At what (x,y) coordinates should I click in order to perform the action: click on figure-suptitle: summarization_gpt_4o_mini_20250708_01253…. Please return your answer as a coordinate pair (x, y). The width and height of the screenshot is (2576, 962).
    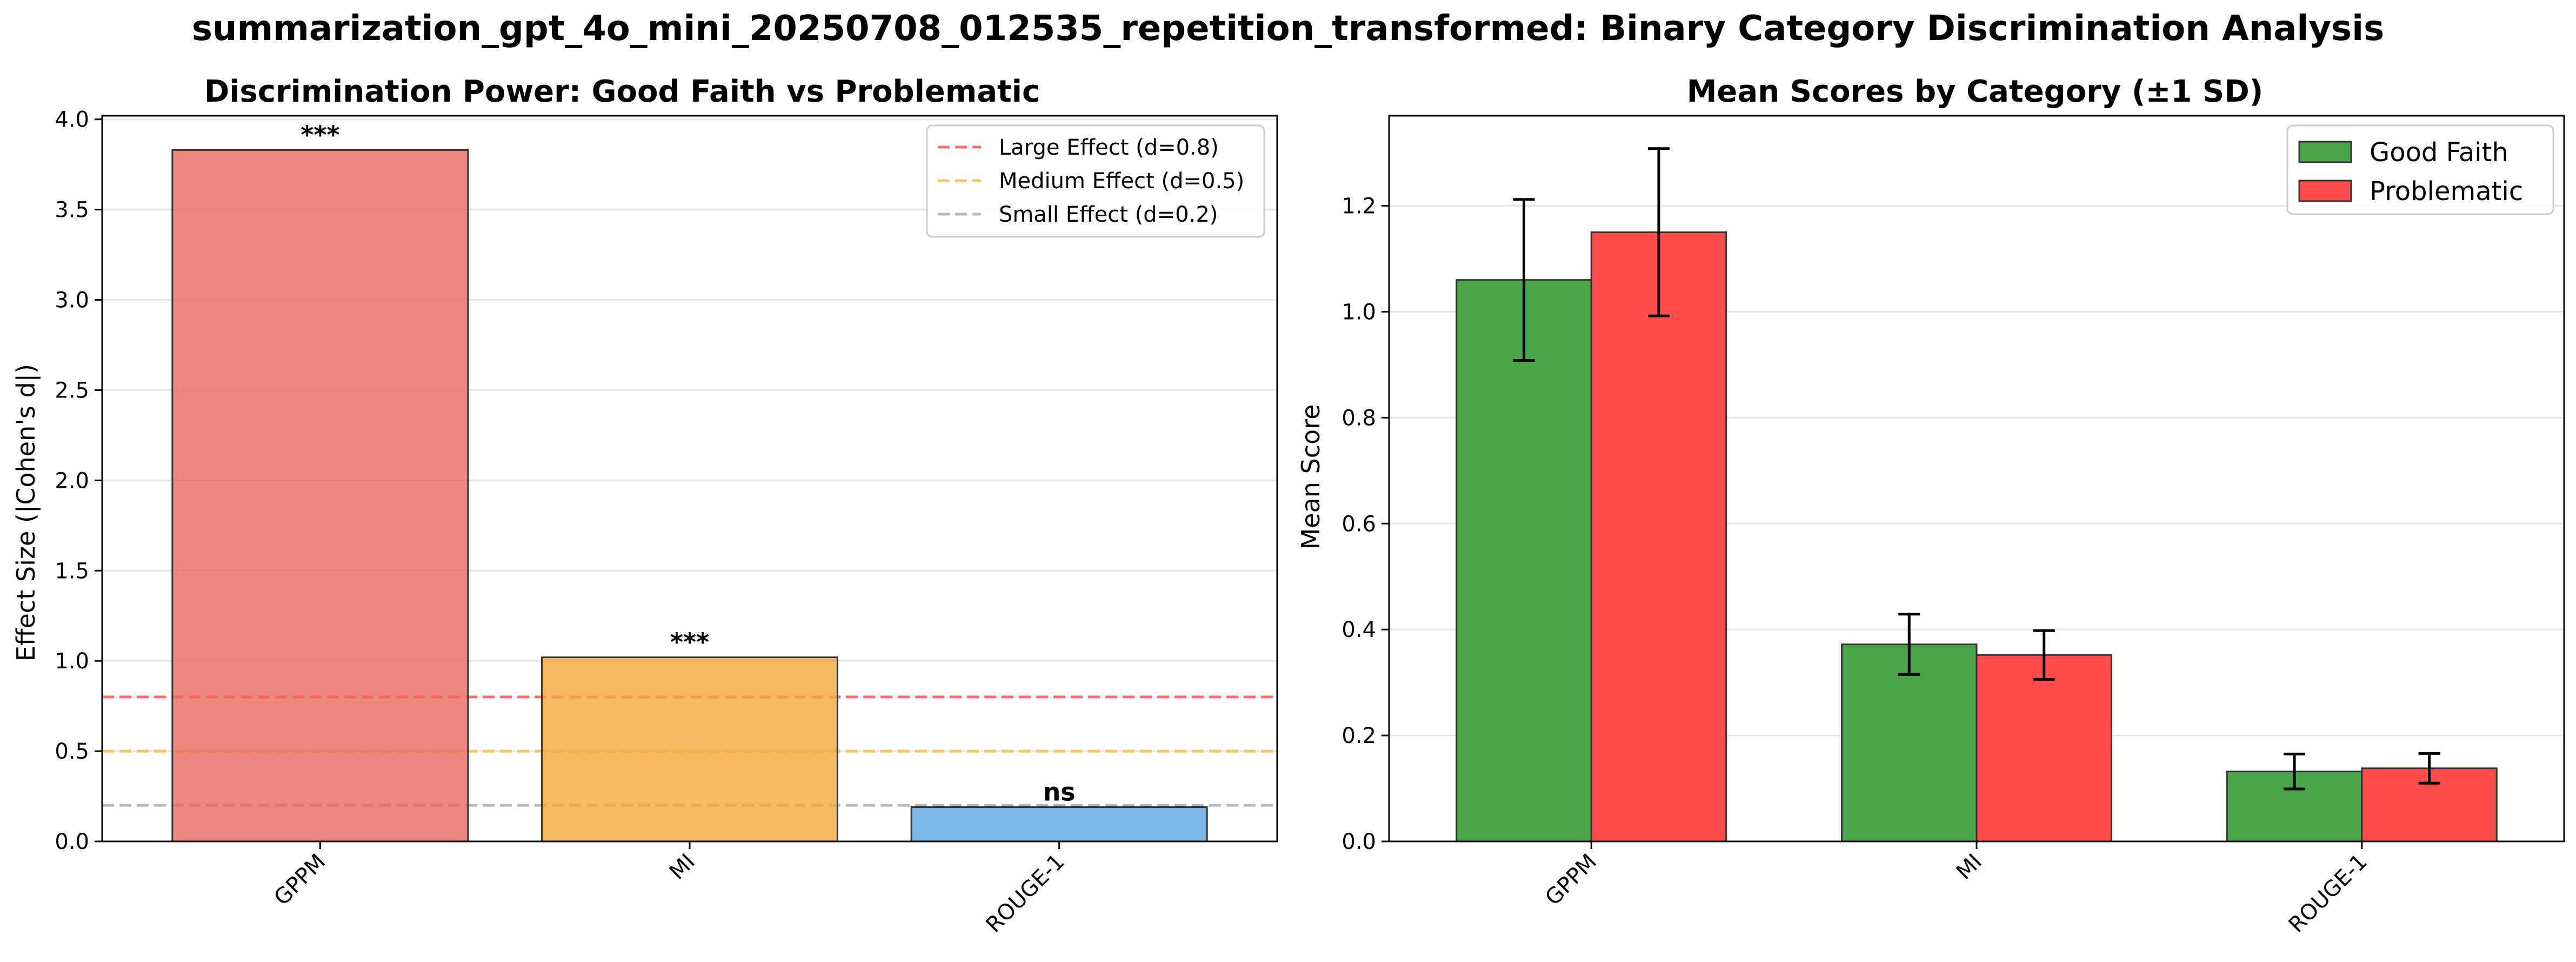
    Looking at the image, I should click on (1288, 29).